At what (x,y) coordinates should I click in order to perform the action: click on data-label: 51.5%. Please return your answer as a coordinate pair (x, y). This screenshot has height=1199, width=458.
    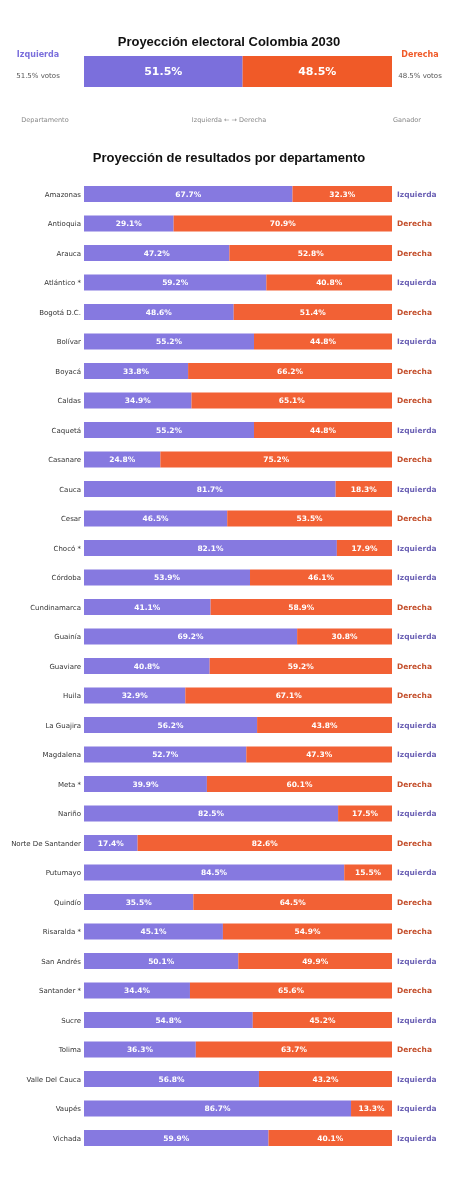
    Looking at the image, I should click on (163, 72).